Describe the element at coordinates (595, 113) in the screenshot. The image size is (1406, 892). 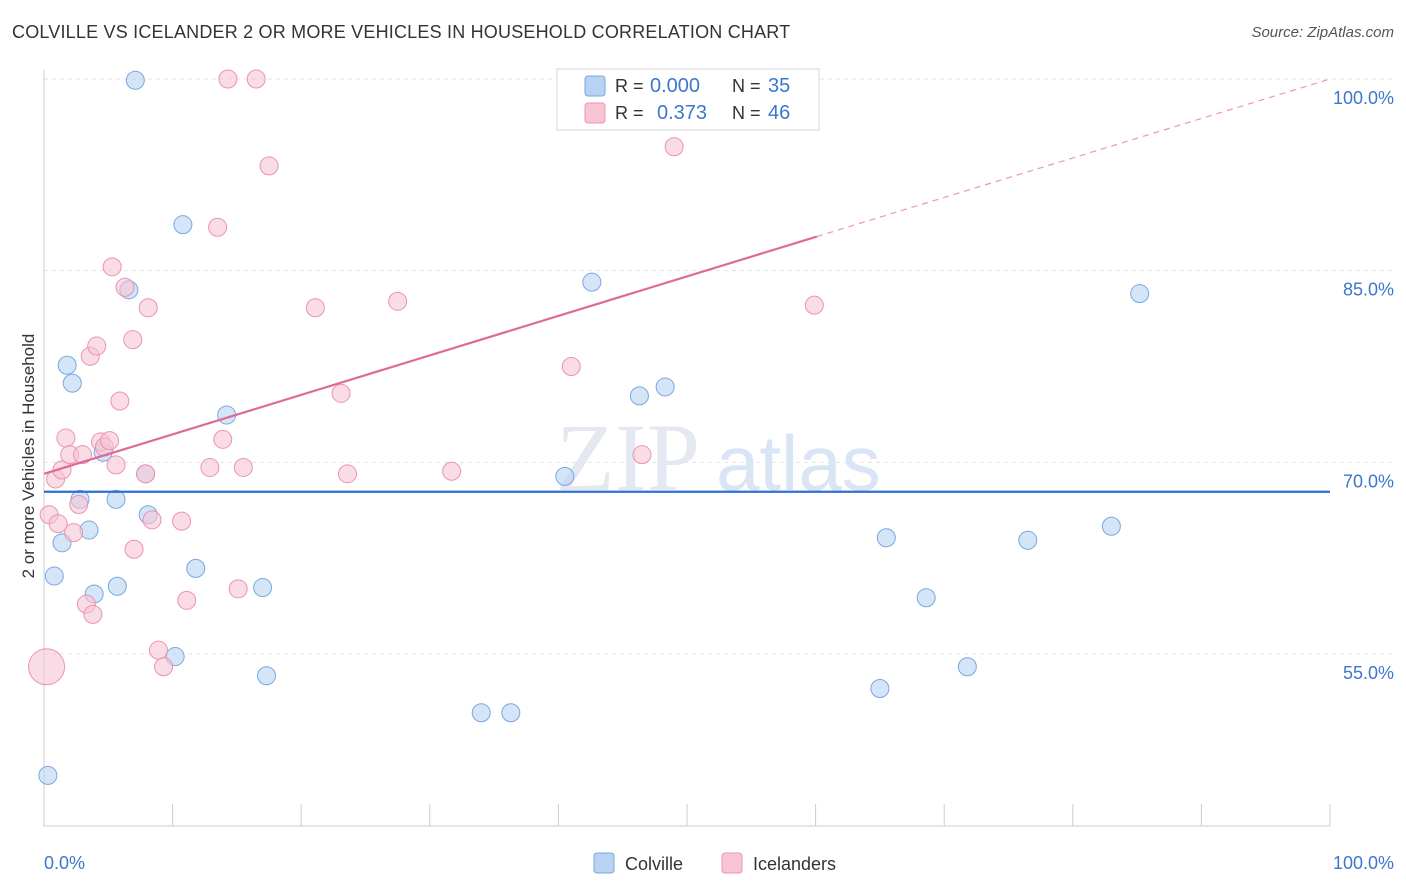
I see `legend-swatch-icelanders` at that location.